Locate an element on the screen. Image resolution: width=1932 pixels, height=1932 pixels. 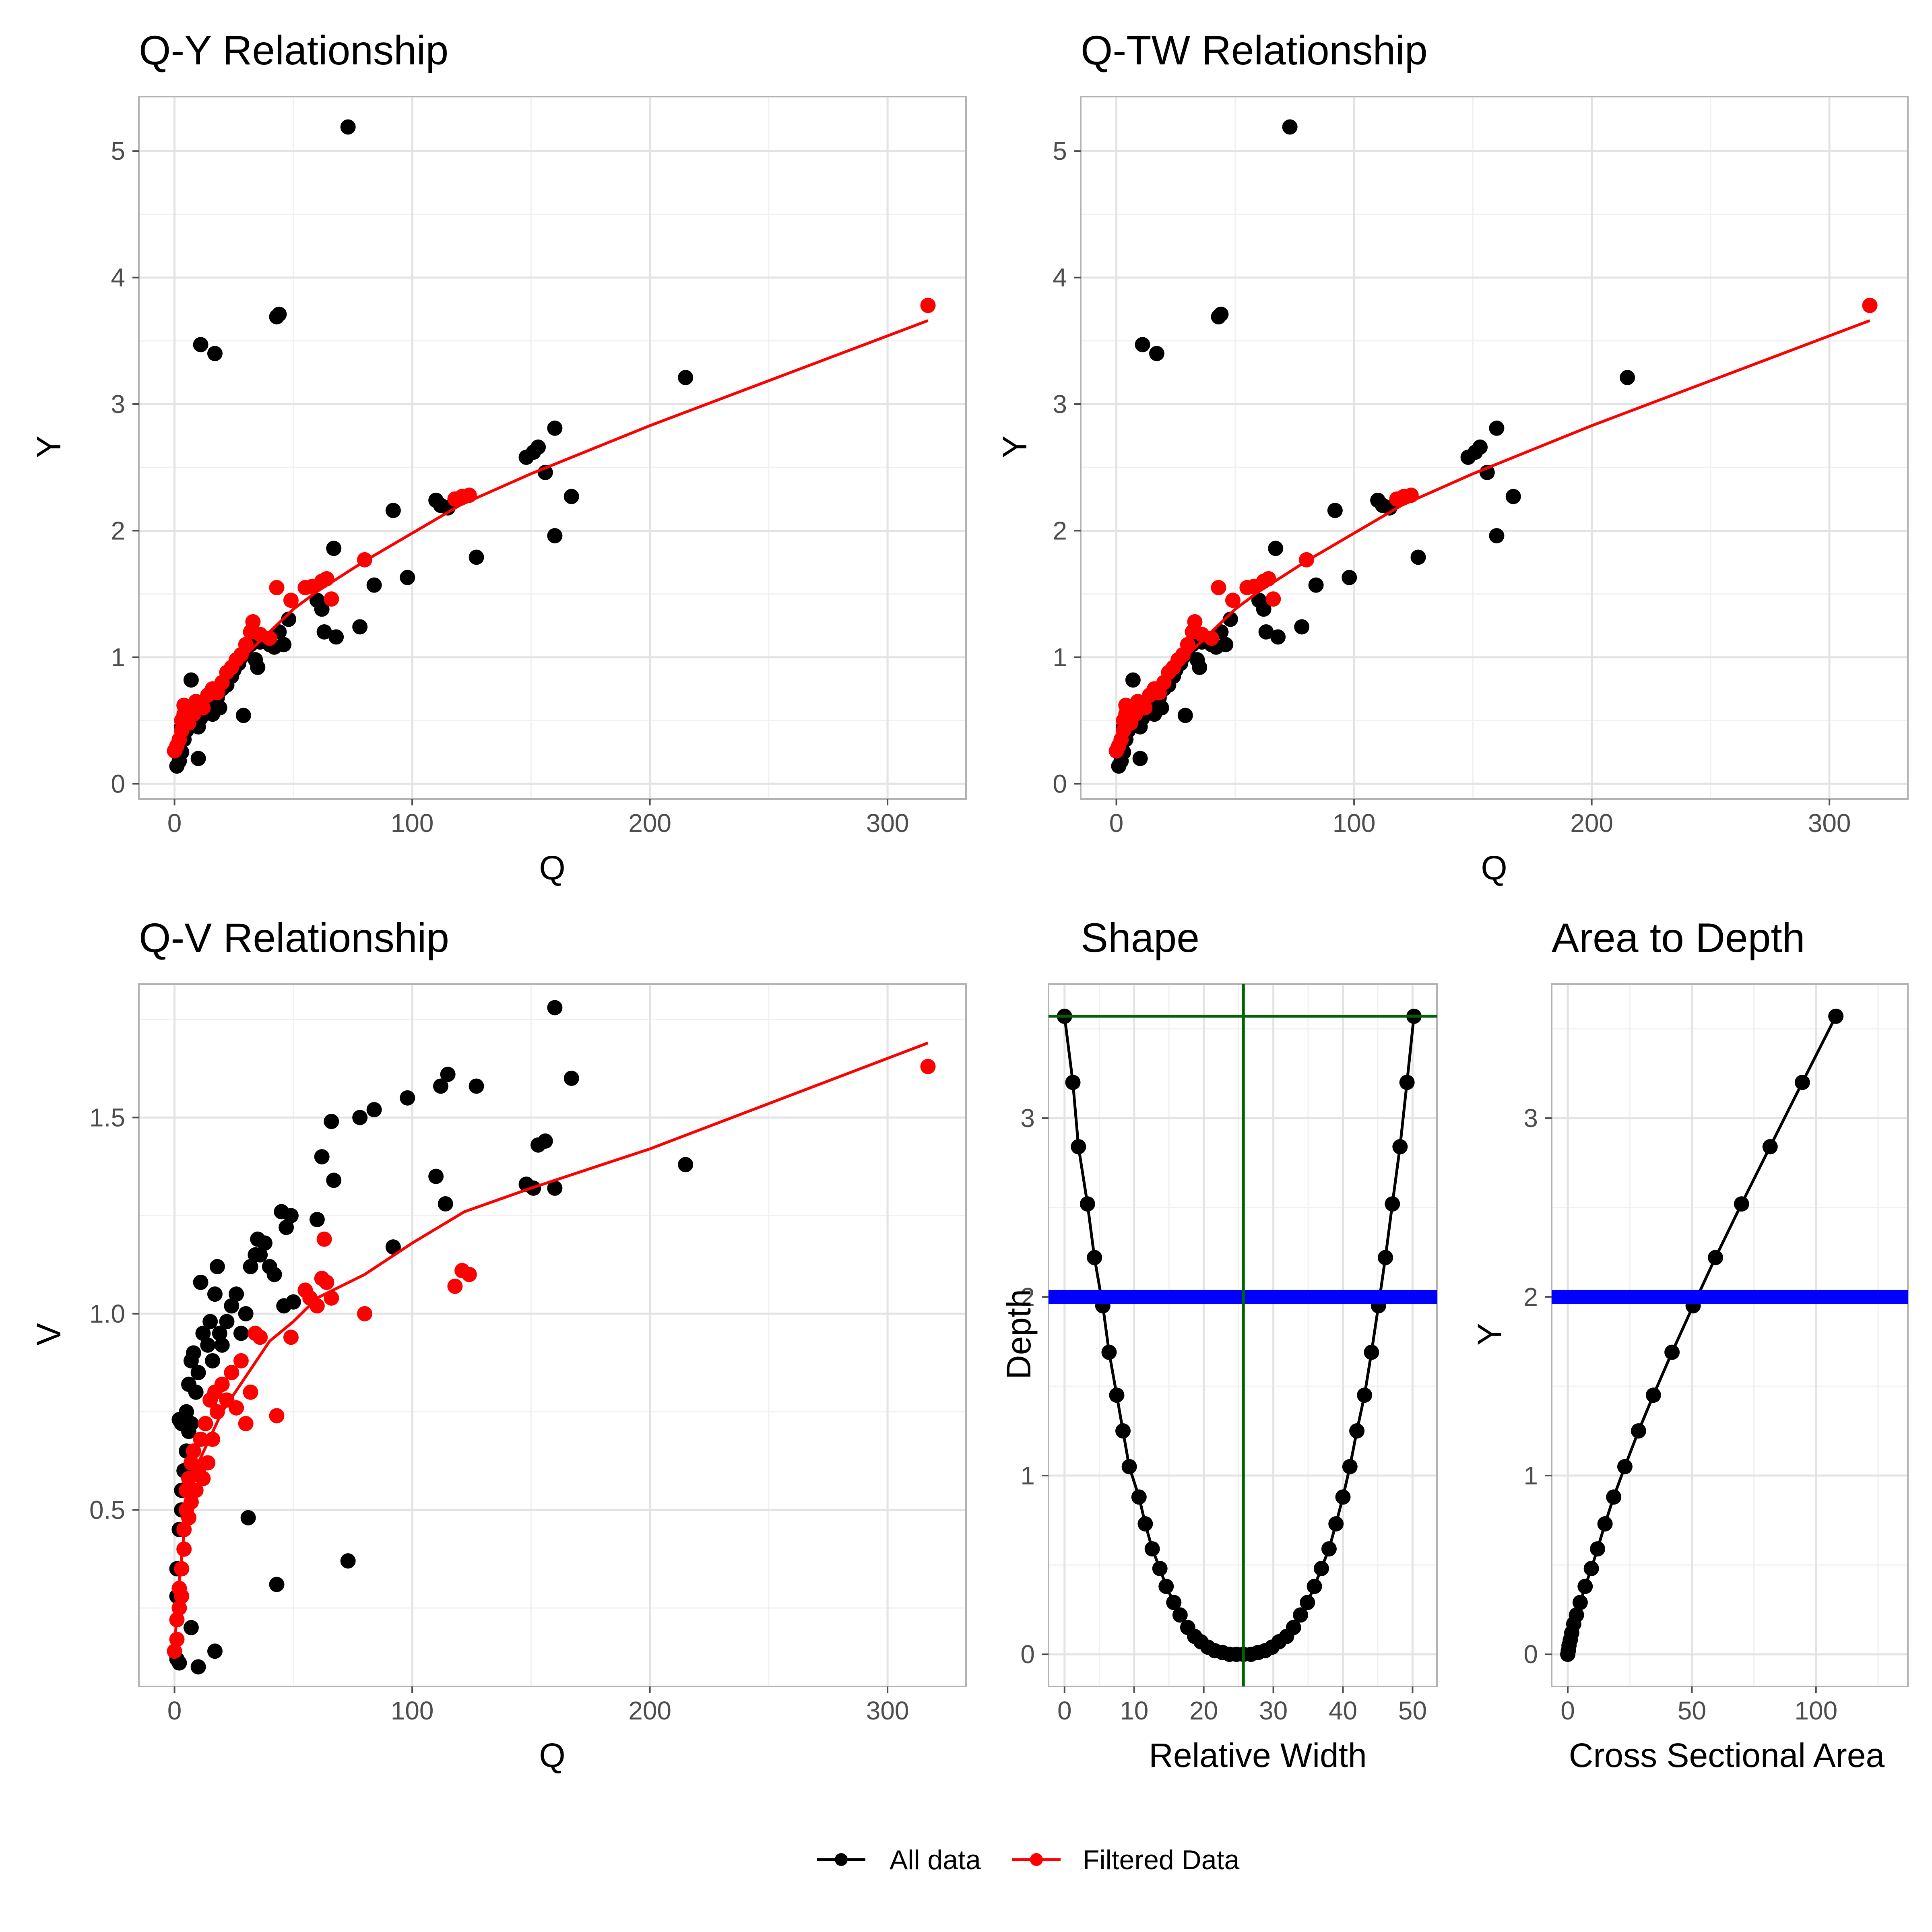
qtw-marks is located at coordinates (1493, 446).